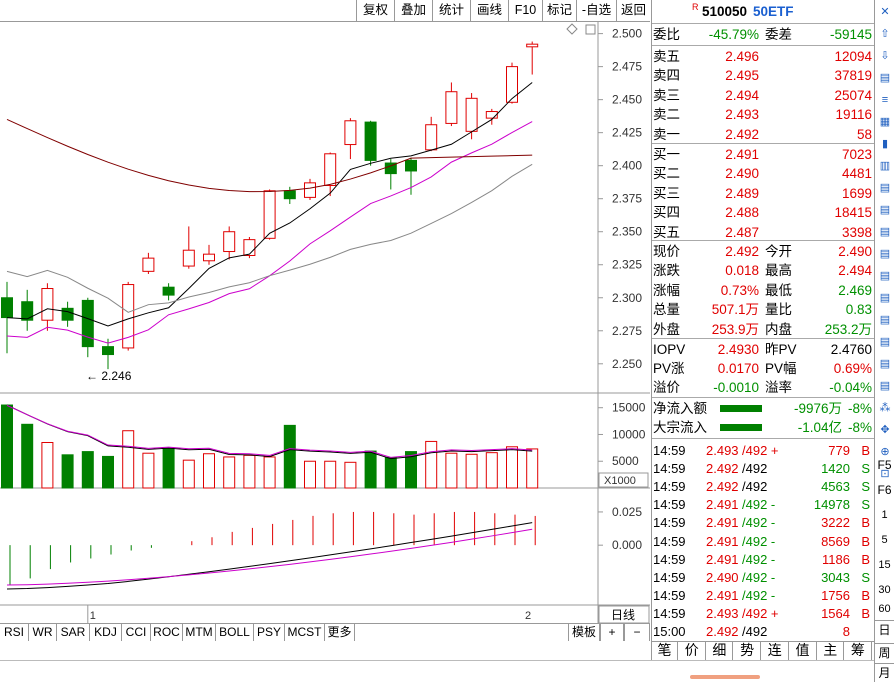  What do you see at coordinates (885, 122) in the screenshot?
I see `grid-icon: ▦` at bounding box center [885, 122].